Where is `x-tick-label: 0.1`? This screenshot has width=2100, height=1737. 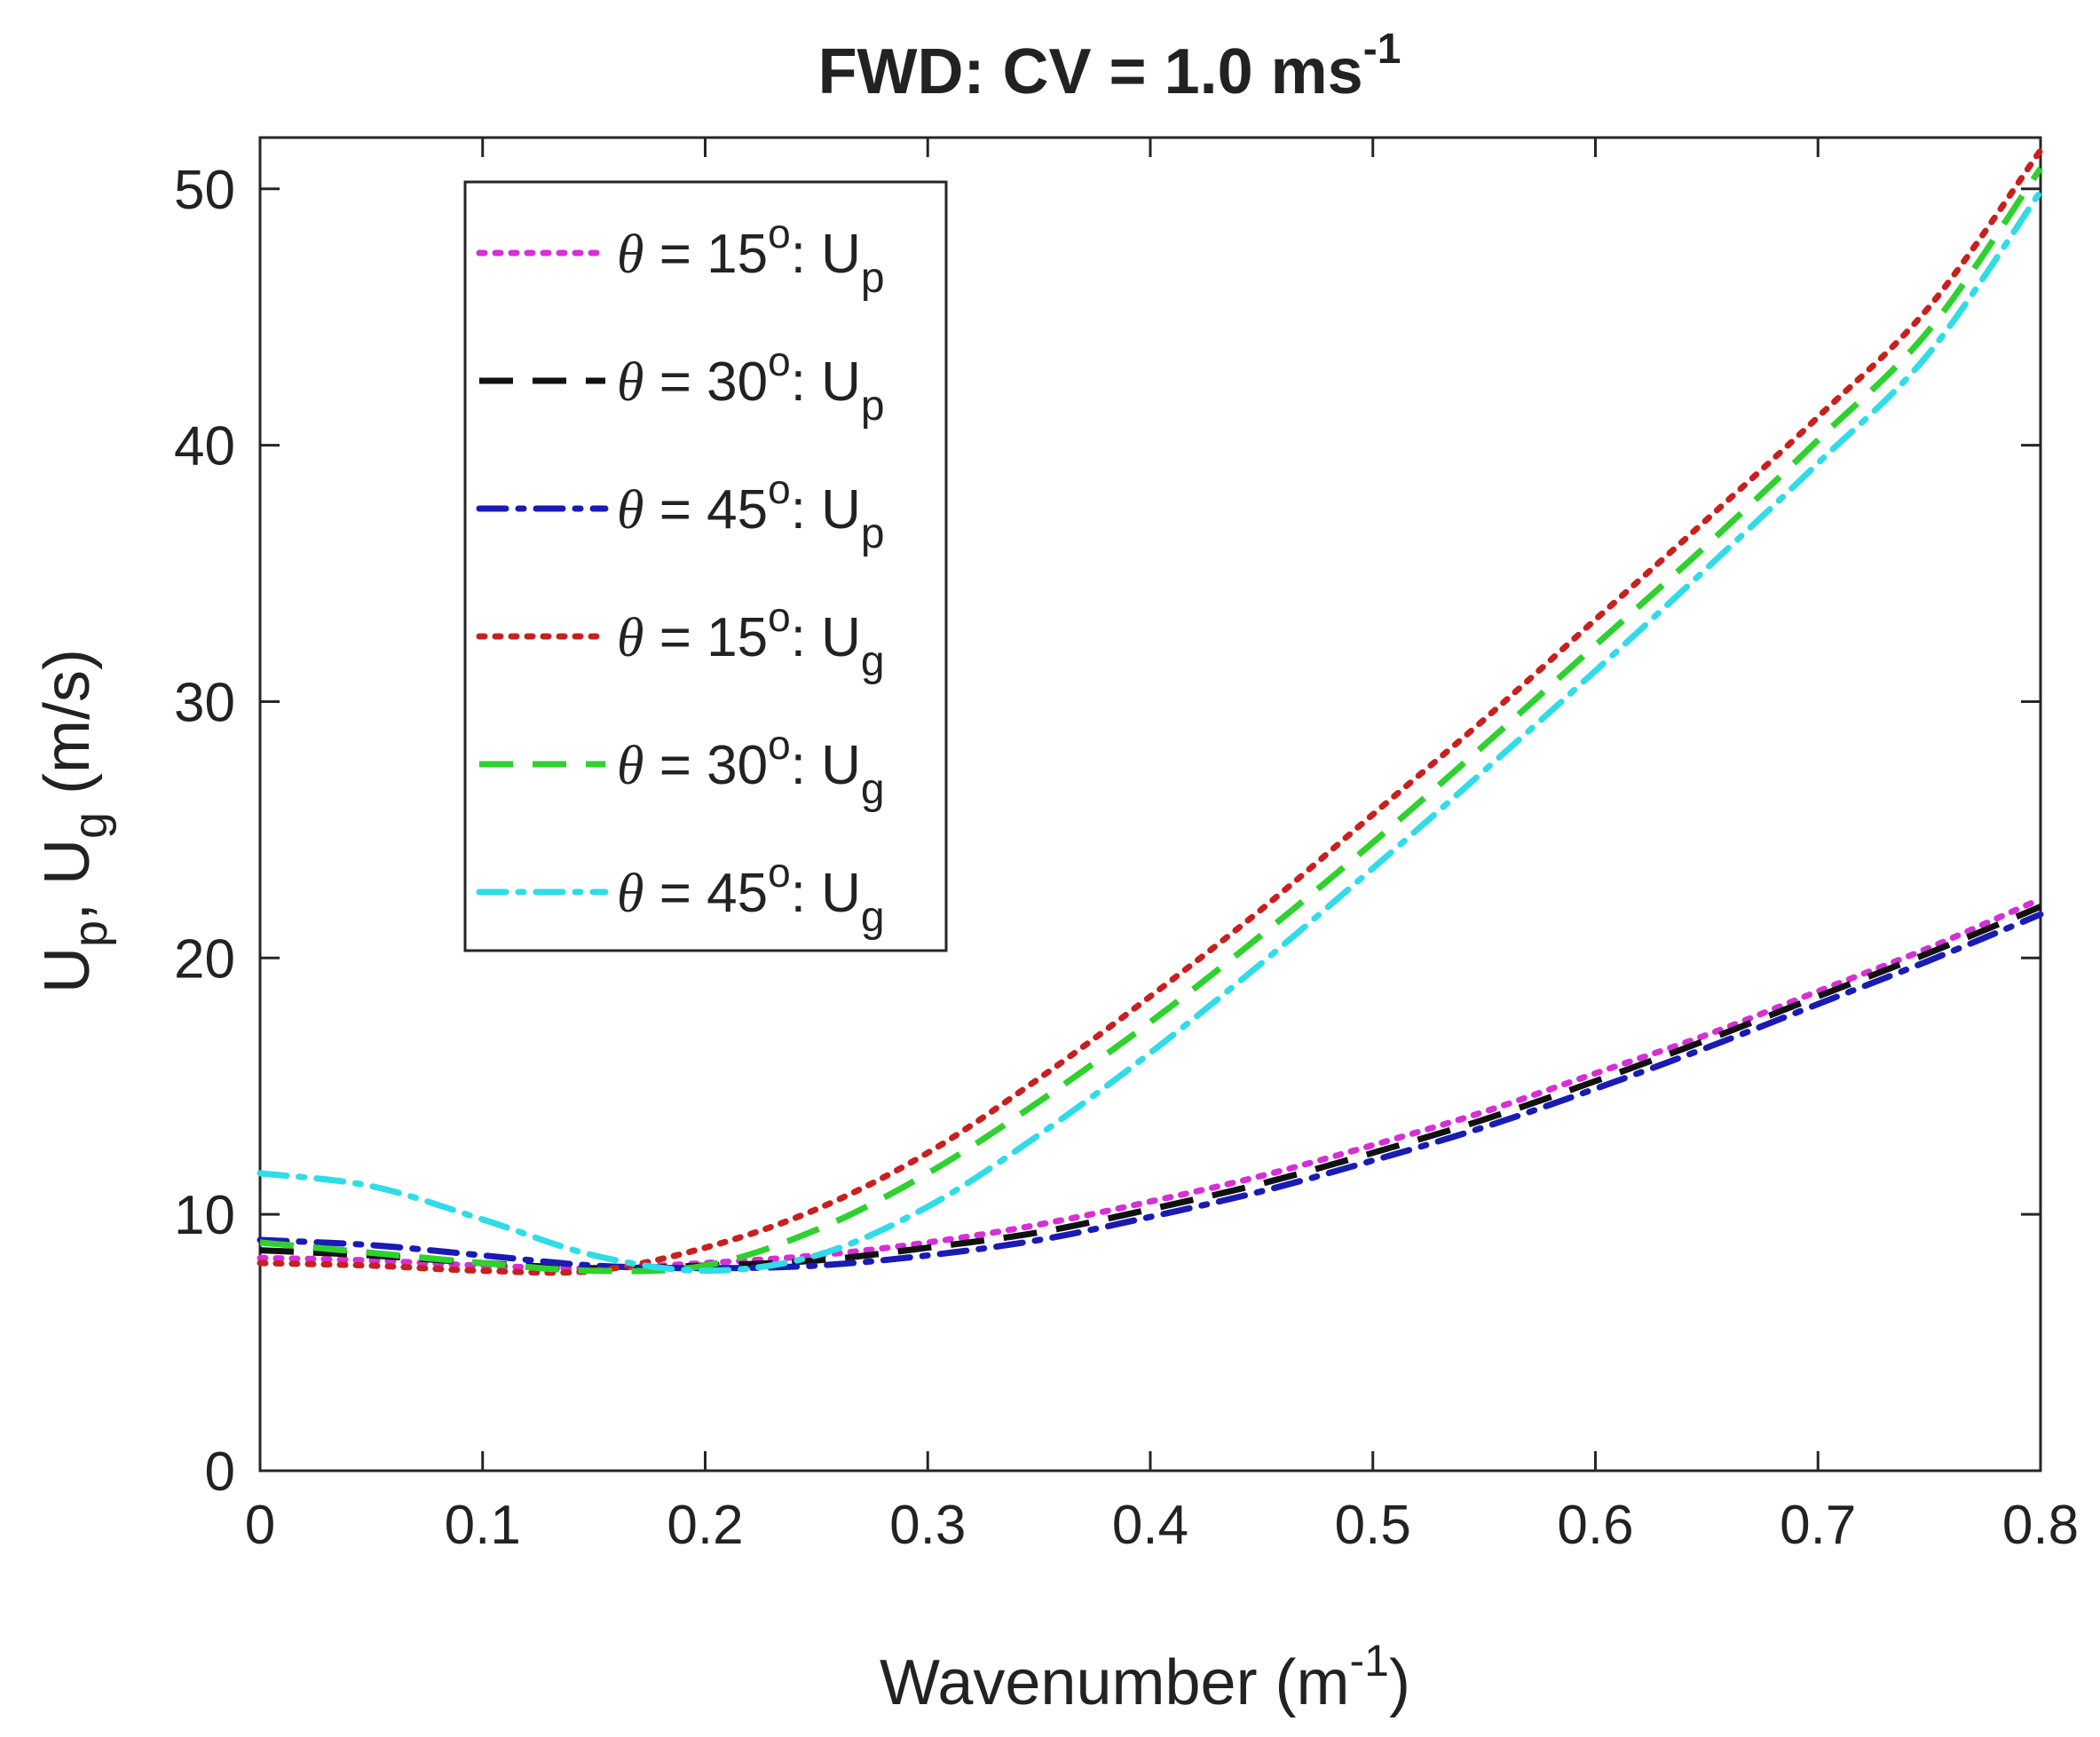
x-tick-label: 0.1 is located at coordinates (483, 1525).